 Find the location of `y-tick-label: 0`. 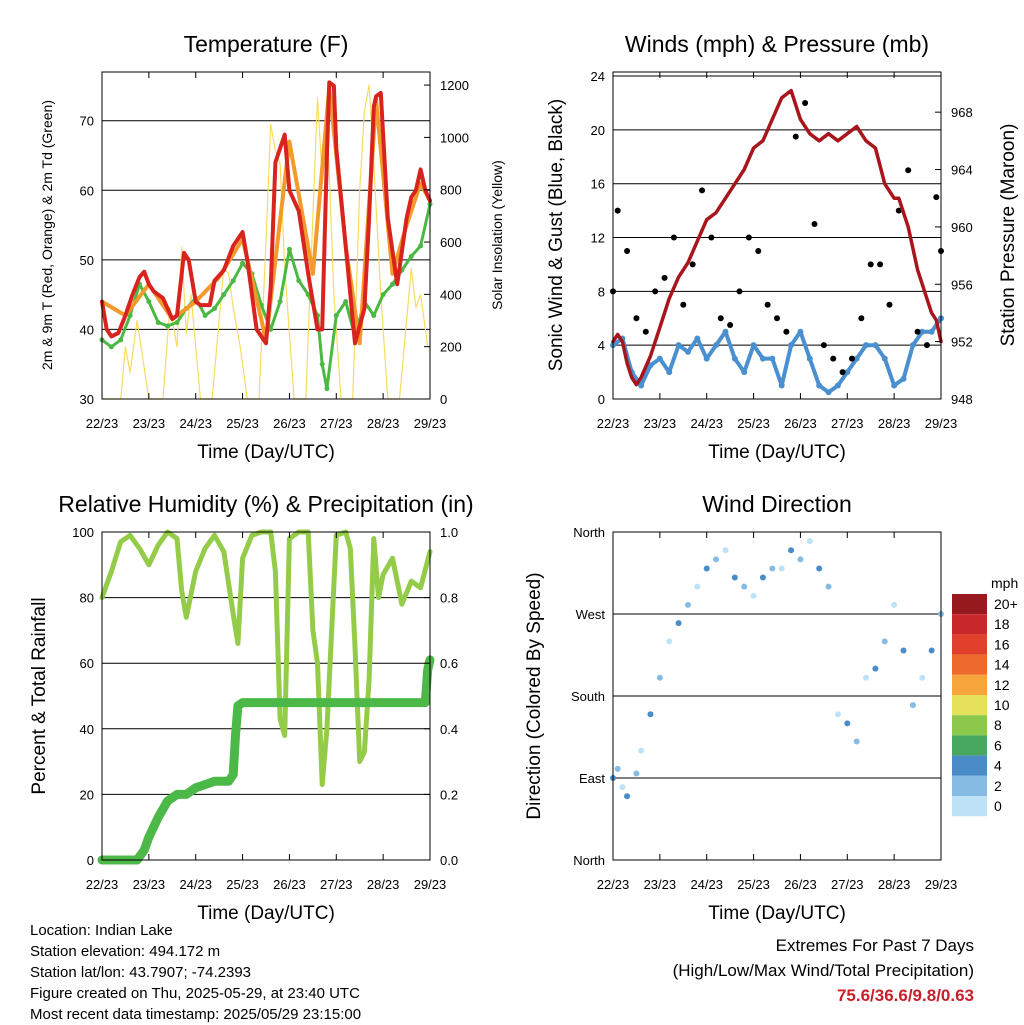

y-tick-label: 0 is located at coordinates (90, 860).